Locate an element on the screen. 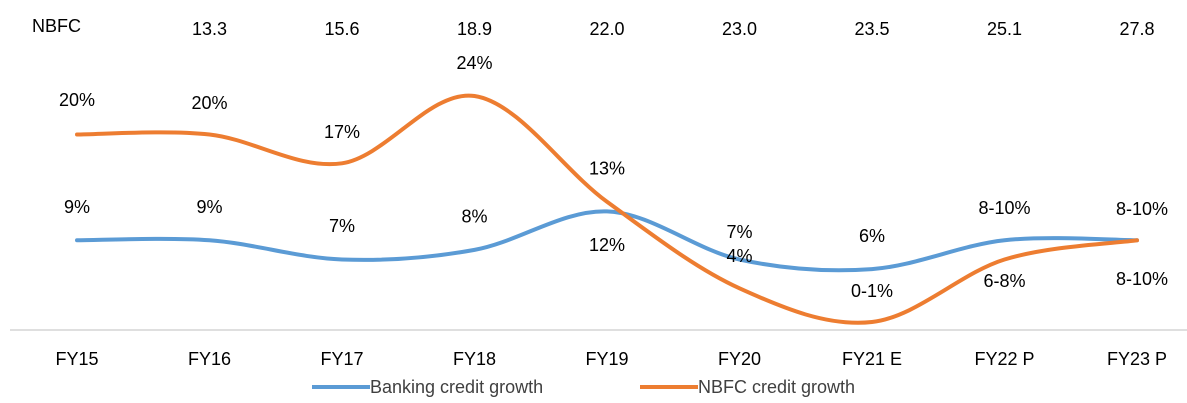 The width and height of the screenshot is (1187, 403). row-value: 23.5 is located at coordinates (871, 29).